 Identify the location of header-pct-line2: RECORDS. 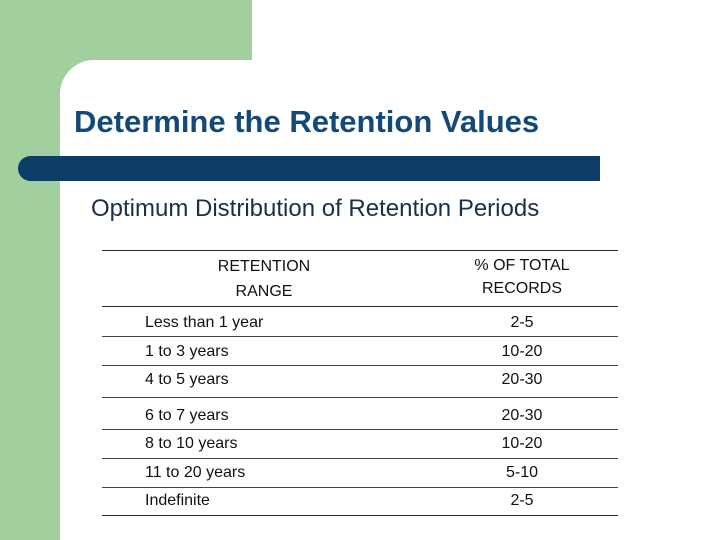
(521, 288).